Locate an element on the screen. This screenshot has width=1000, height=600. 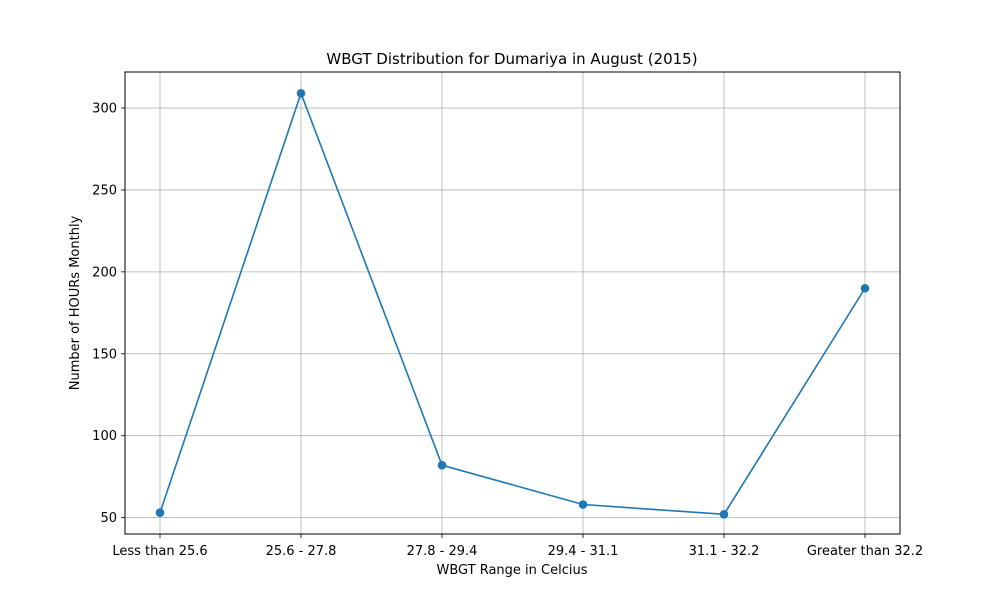
y-tick-label: 100 is located at coordinates (104, 436).